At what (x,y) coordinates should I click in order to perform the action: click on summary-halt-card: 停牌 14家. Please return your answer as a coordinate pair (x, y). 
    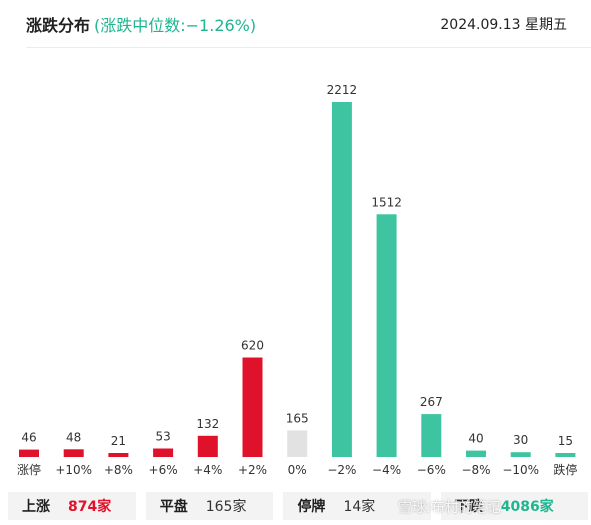
    Looking at the image, I should click on (357, 506).